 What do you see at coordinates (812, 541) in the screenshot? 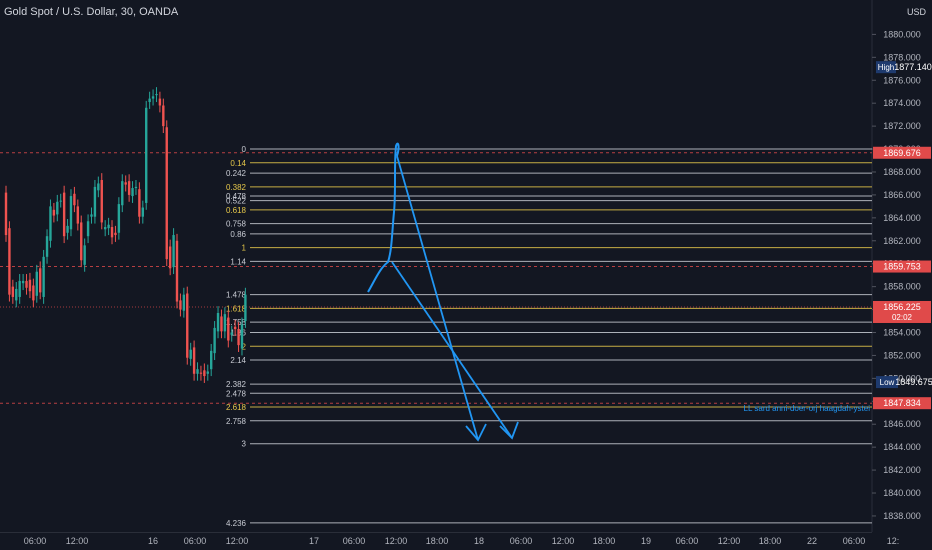
I see `time-tick-label: 22` at bounding box center [812, 541].